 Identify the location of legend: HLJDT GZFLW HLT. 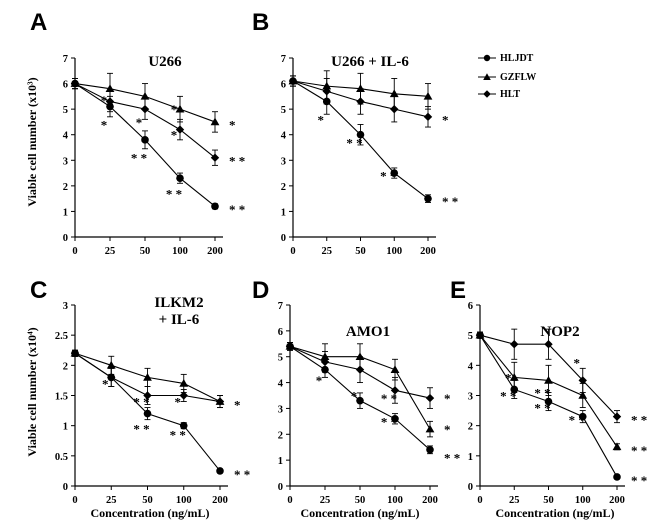
(507, 76).